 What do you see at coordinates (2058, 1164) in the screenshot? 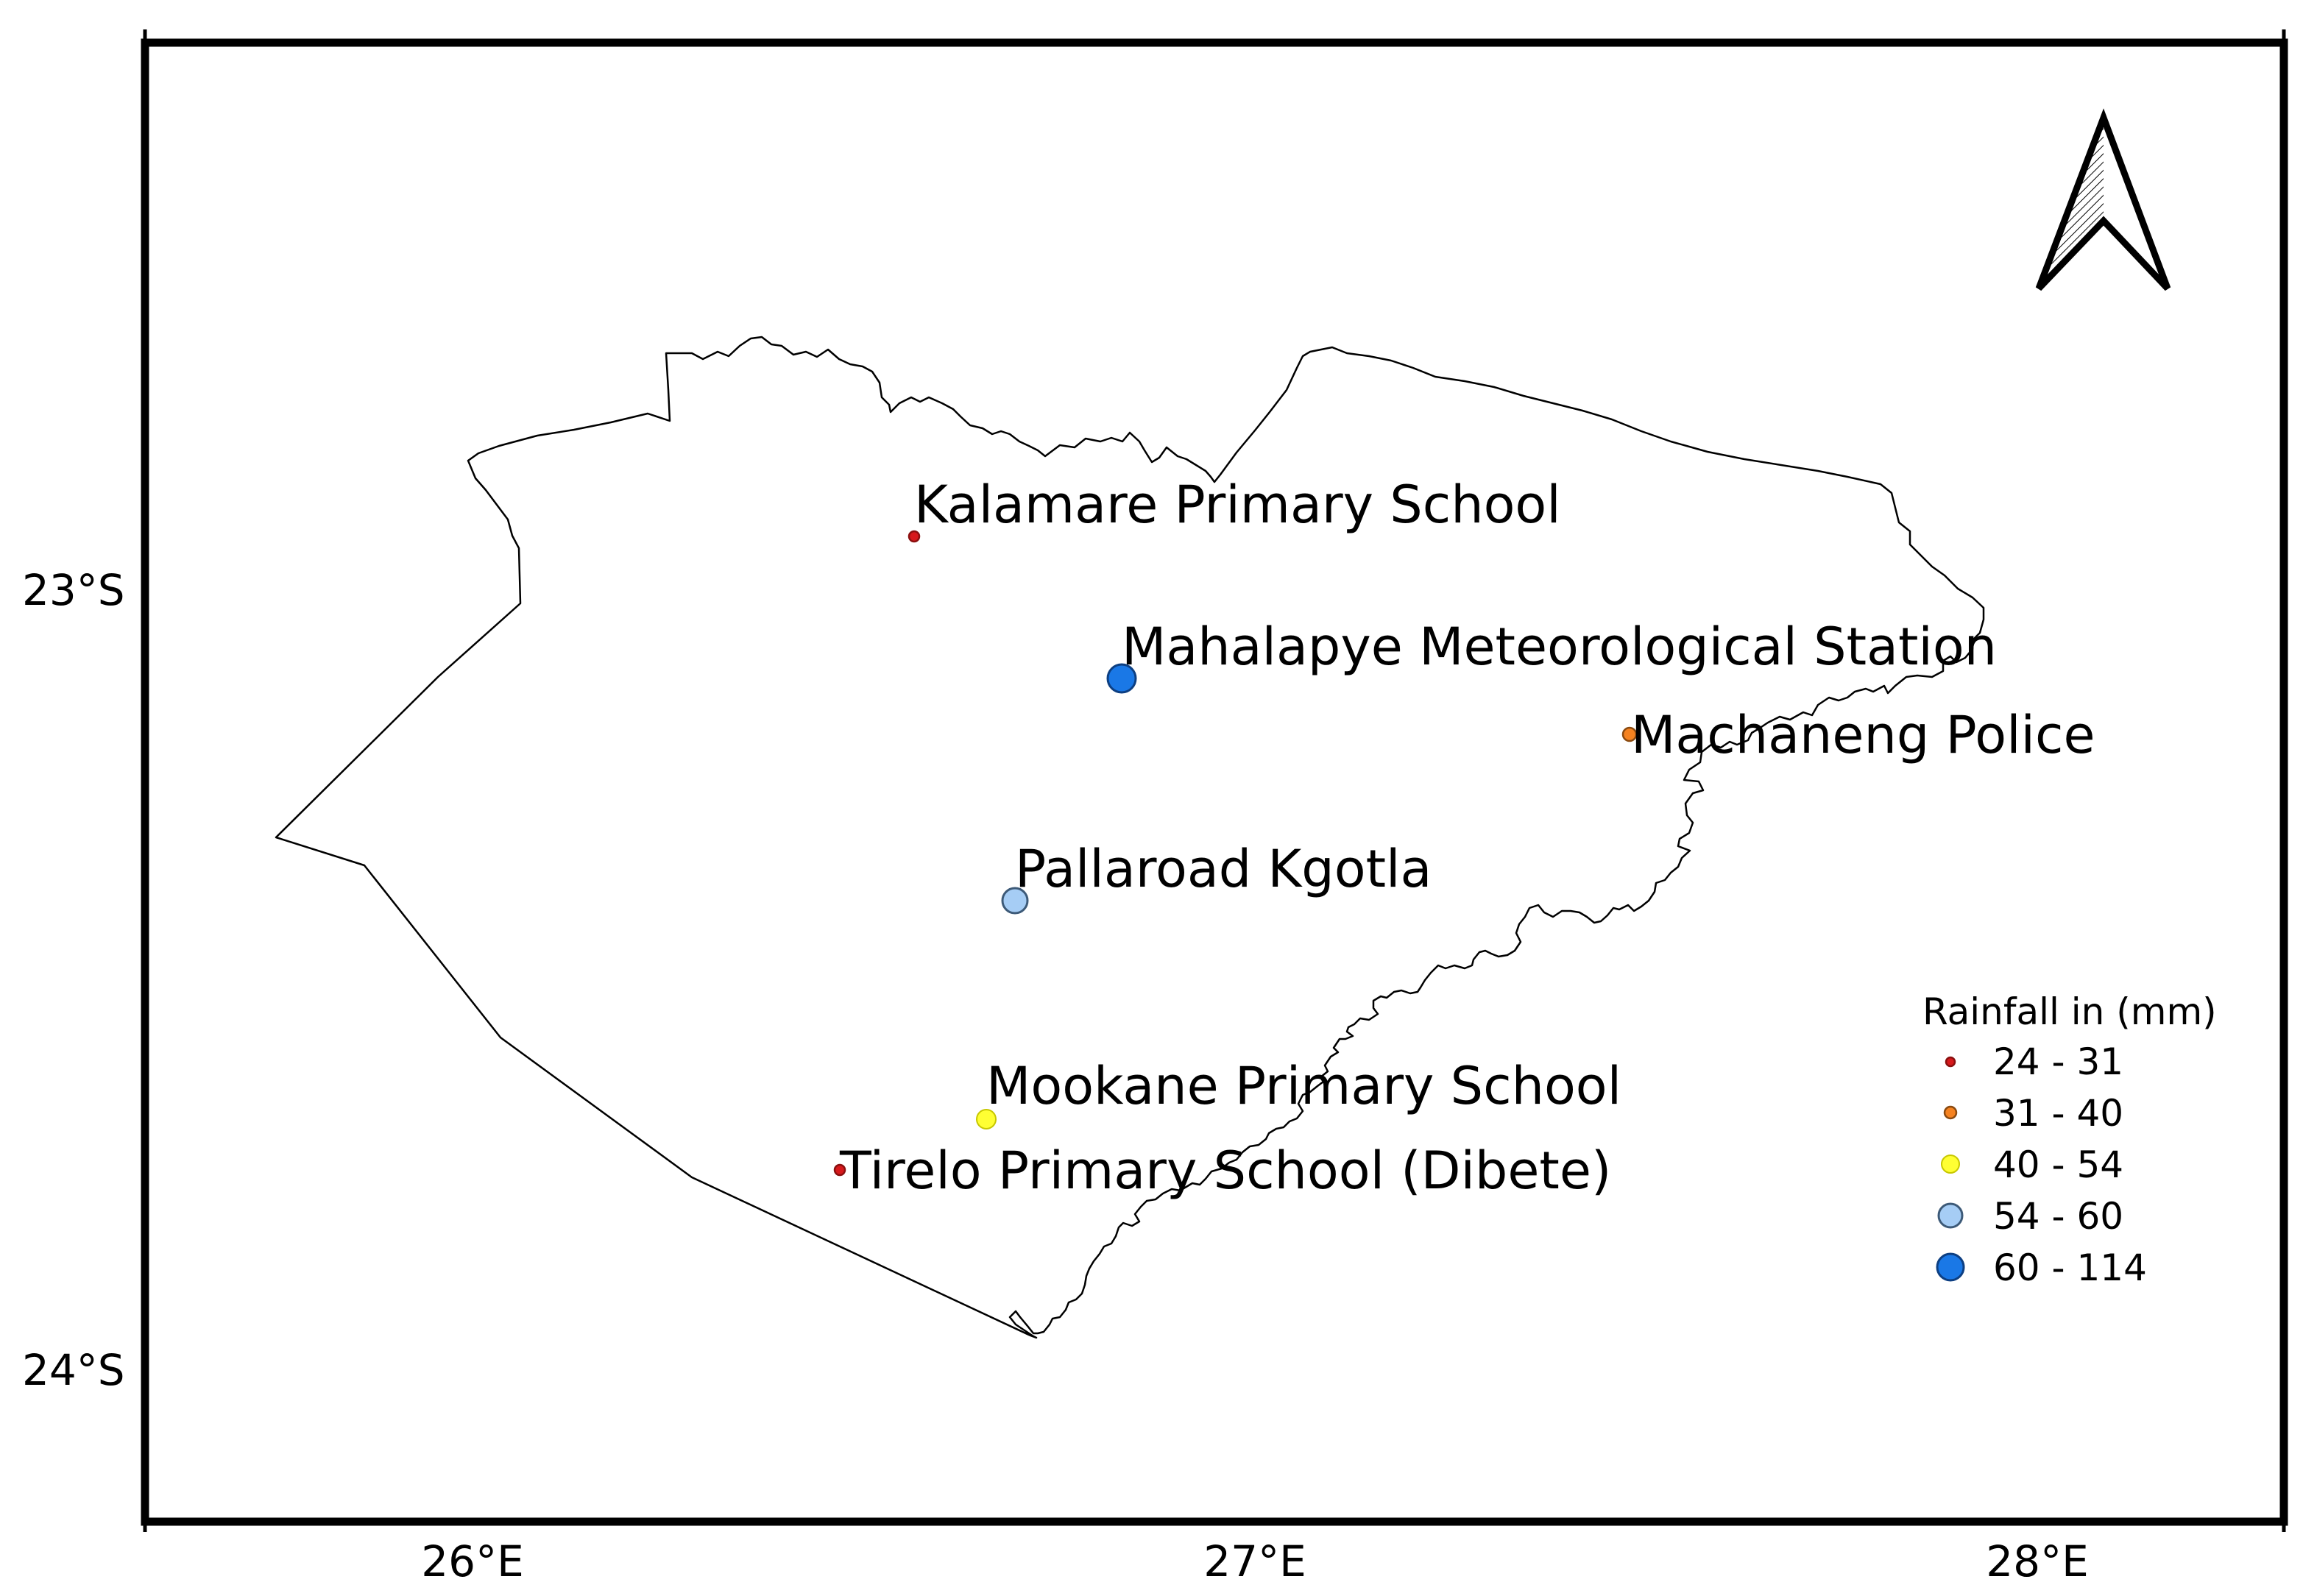
I see `legend-label-3: 40 - 54` at bounding box center [2058, 1164].